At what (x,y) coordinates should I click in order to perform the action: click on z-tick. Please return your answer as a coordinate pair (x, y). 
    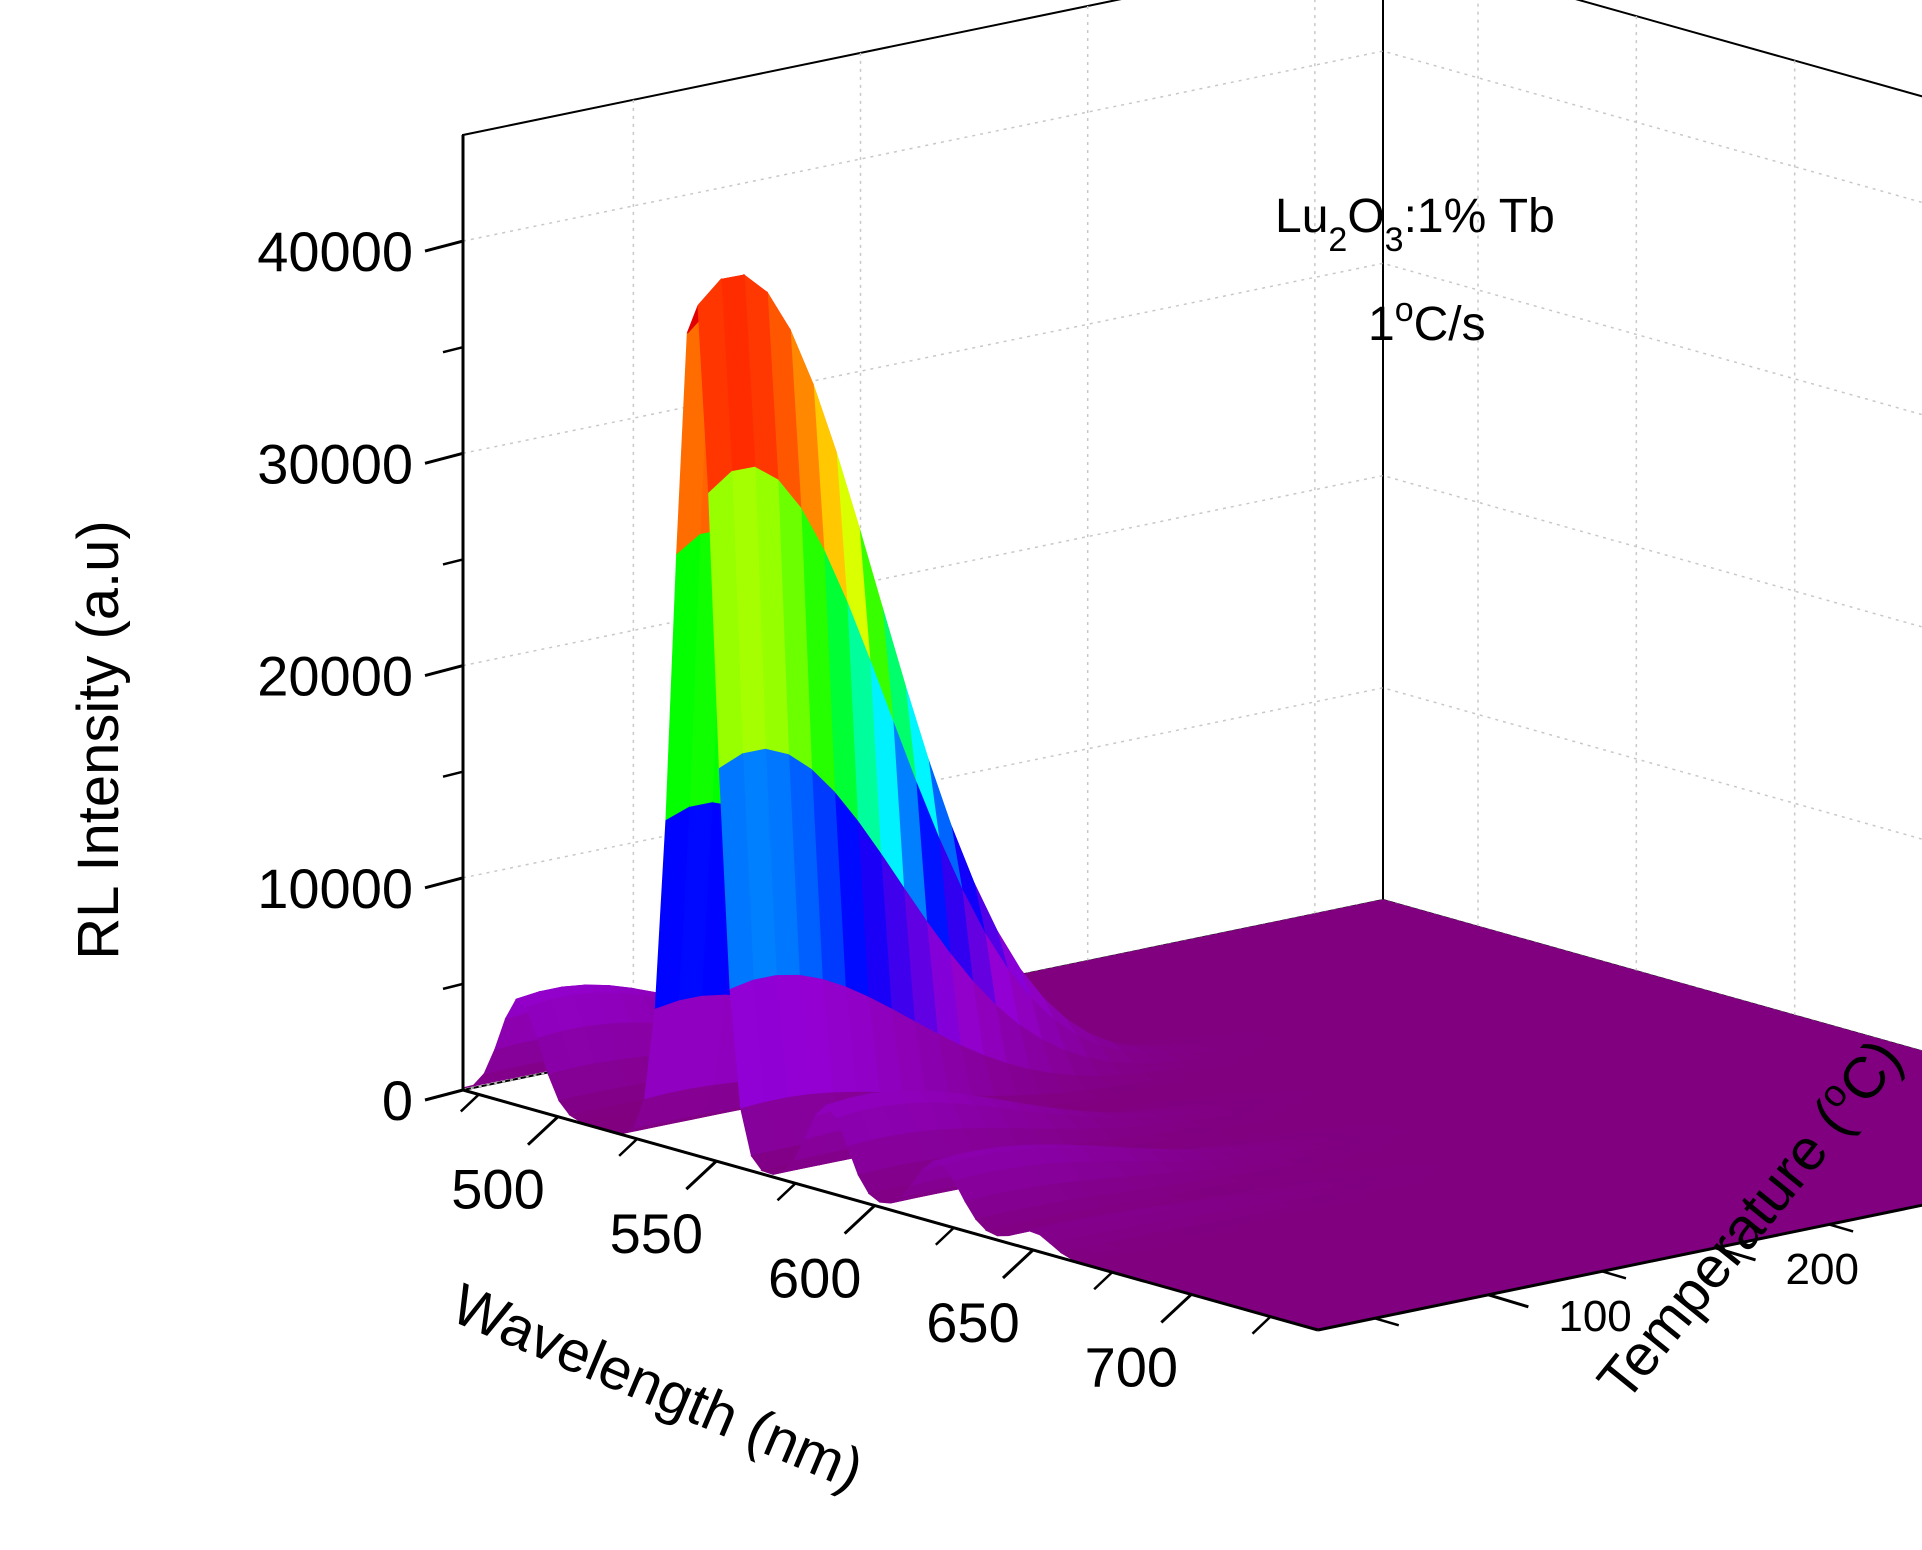
    Looking at the image, I should click on (1508, 1301).